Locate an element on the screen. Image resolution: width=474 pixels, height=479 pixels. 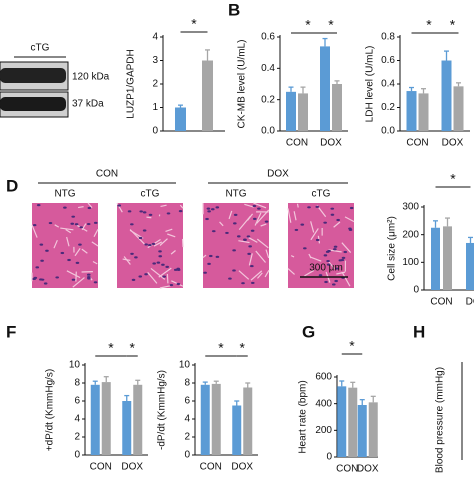
panel-letter: H is located at coordinates (419, 331).